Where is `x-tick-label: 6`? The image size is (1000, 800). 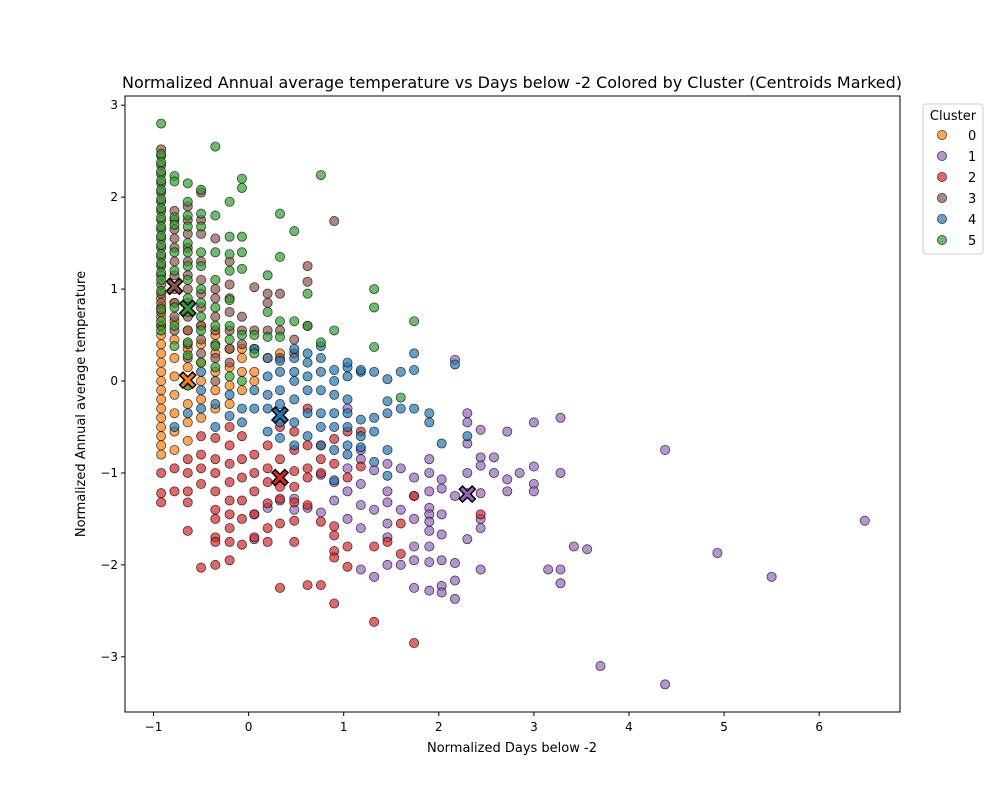
x-tick-label: 6 is located at coordinates (819, 727).